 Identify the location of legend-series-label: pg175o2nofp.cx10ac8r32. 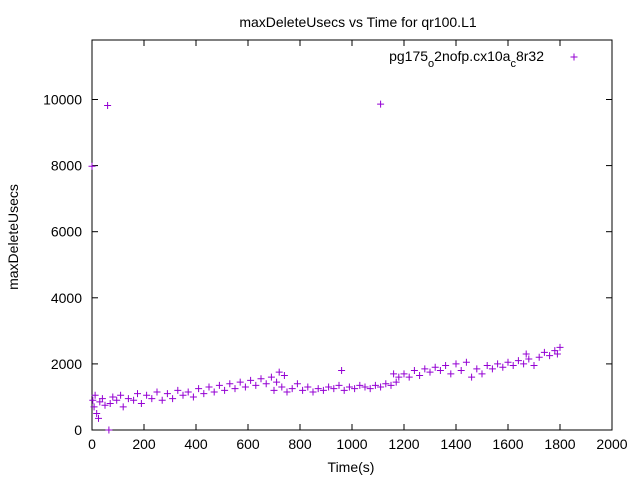
(466, 59).